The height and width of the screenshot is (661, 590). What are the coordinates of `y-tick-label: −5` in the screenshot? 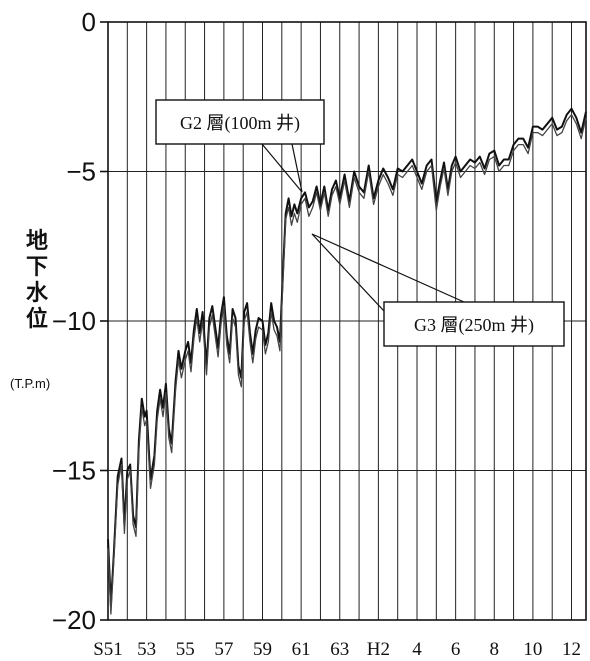 It's located at (81, 172).